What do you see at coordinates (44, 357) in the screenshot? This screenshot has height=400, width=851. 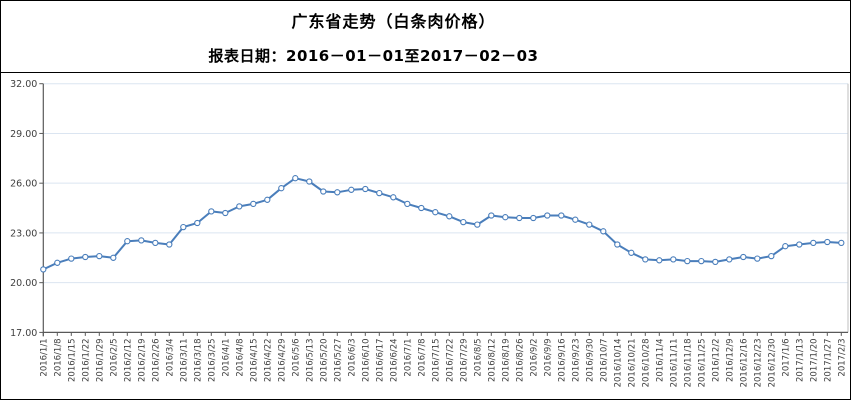 I see `x-axis-label: 2016/1/1` at bounding box center [44, 357].